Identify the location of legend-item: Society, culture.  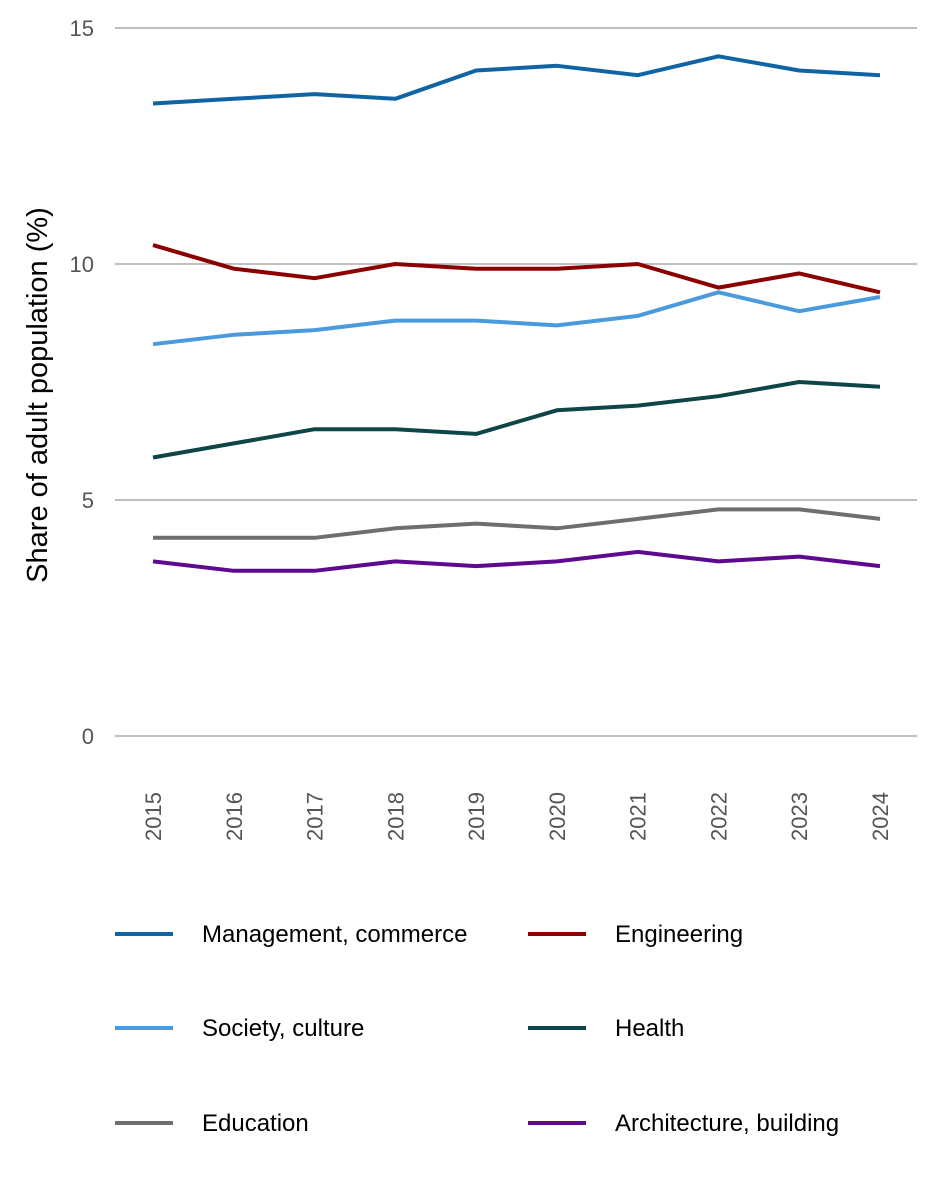
(239, 1028).